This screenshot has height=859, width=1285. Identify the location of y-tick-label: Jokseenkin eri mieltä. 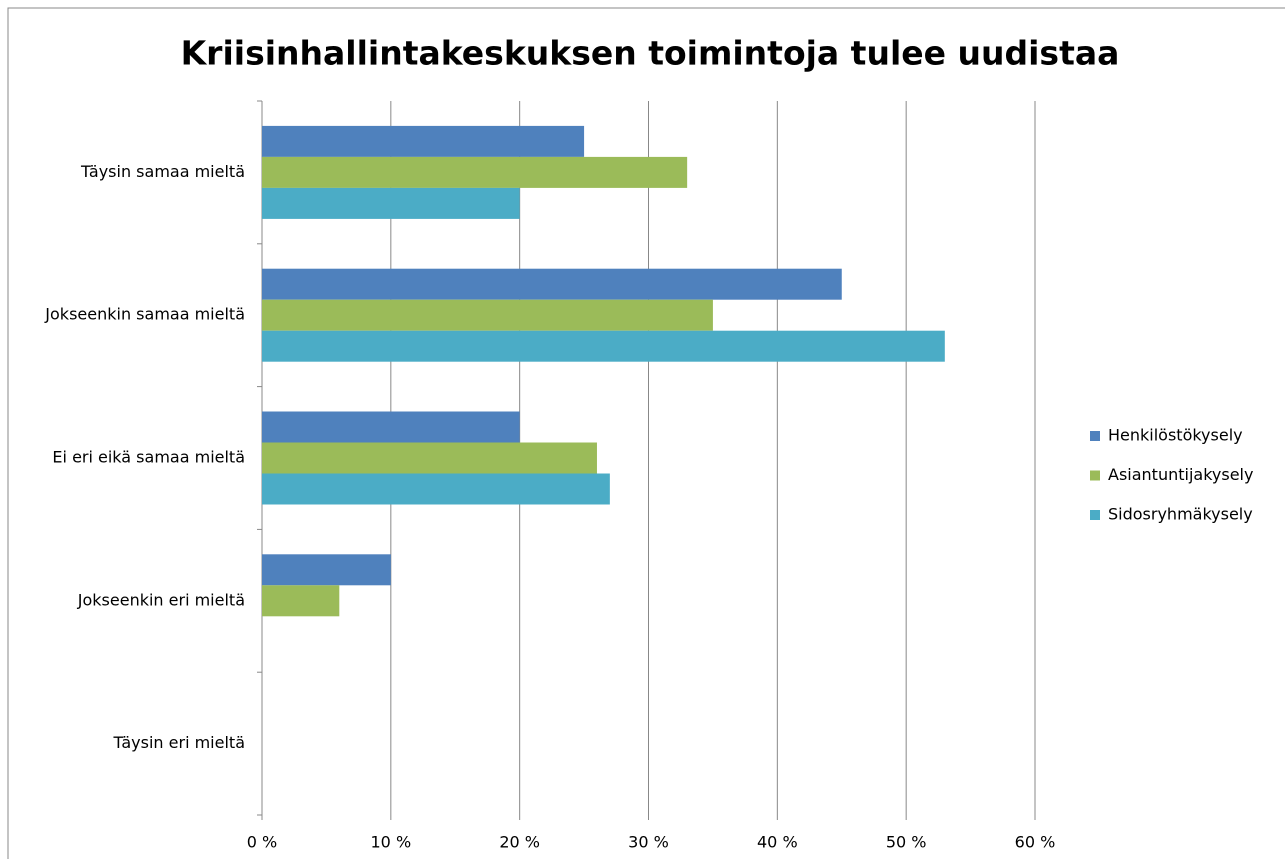
(161, 599).